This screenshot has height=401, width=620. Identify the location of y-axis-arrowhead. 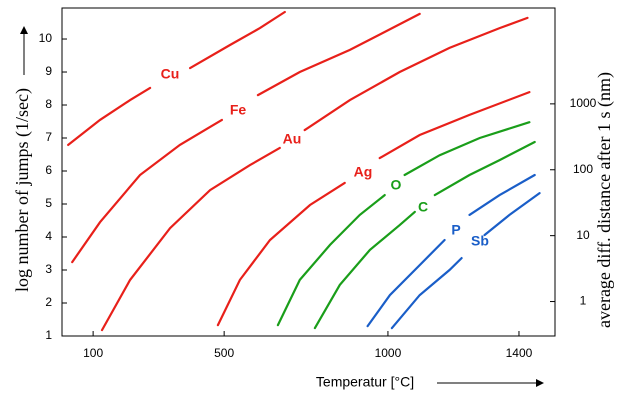
(24, 30).